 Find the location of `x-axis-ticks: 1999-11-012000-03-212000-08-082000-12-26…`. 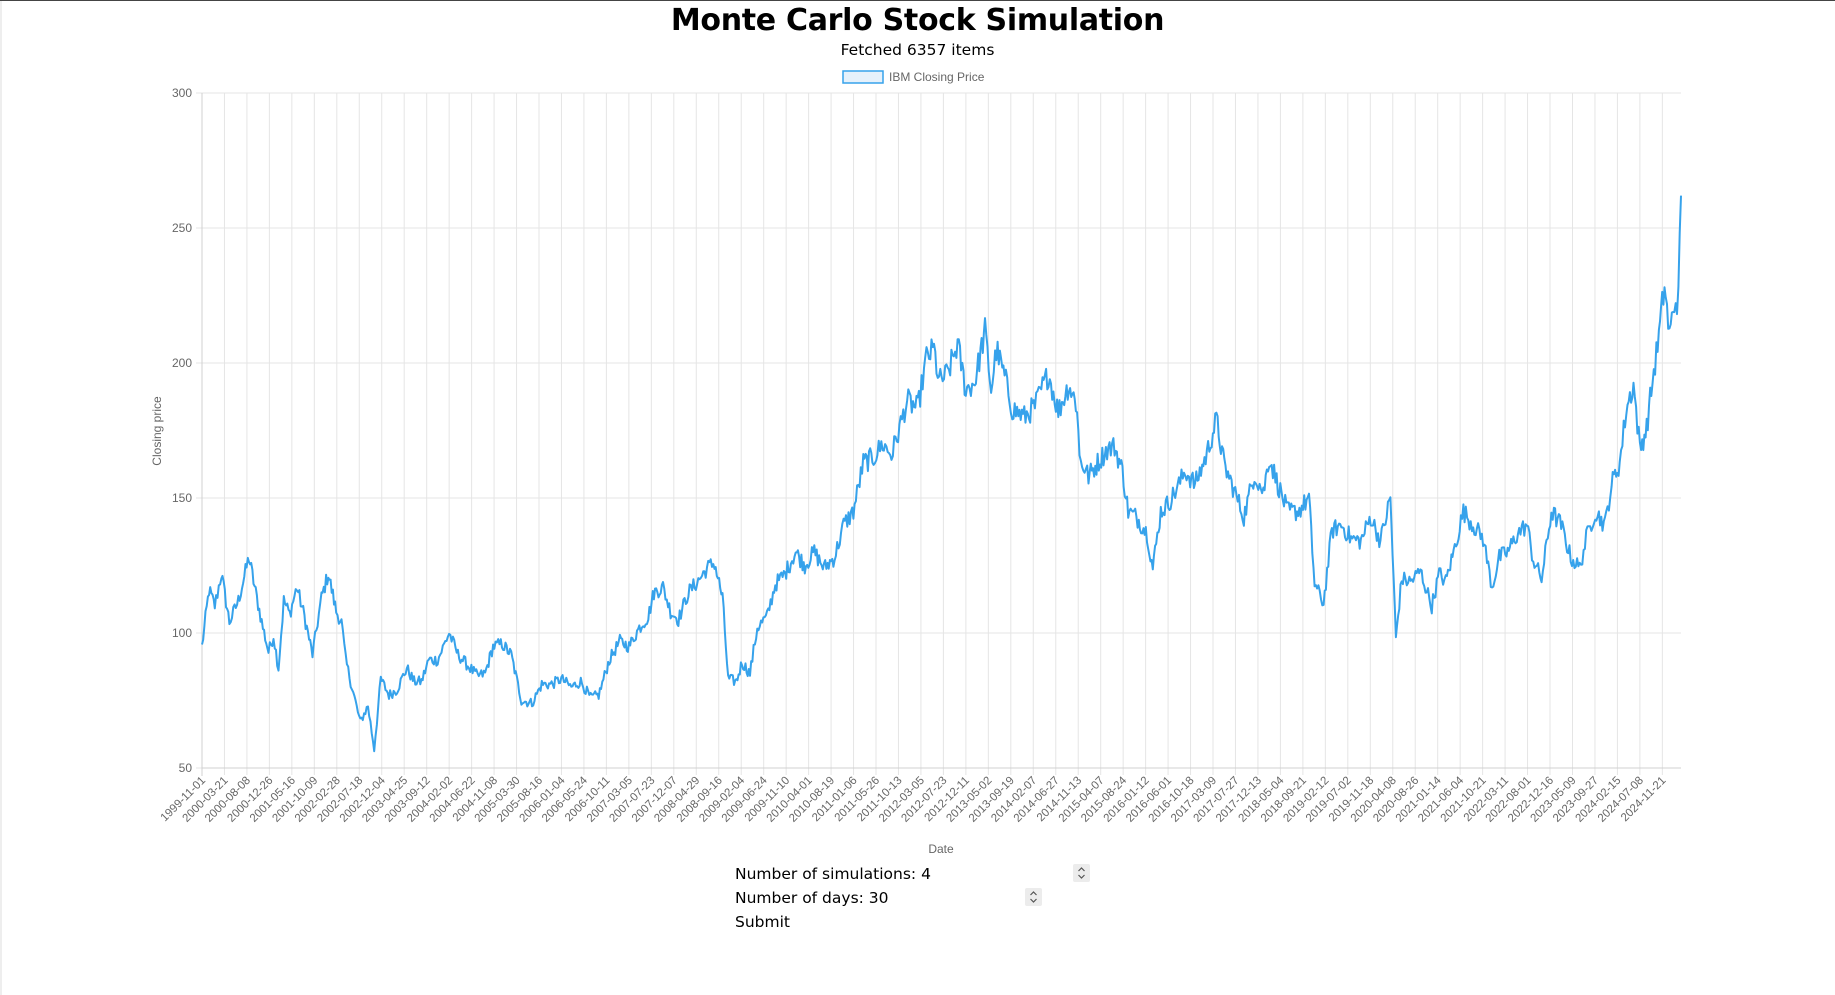

x-axis-ticks: 1999-11-012000-03-212000-08-082000-12-26… is located at coordinates (914, 799).